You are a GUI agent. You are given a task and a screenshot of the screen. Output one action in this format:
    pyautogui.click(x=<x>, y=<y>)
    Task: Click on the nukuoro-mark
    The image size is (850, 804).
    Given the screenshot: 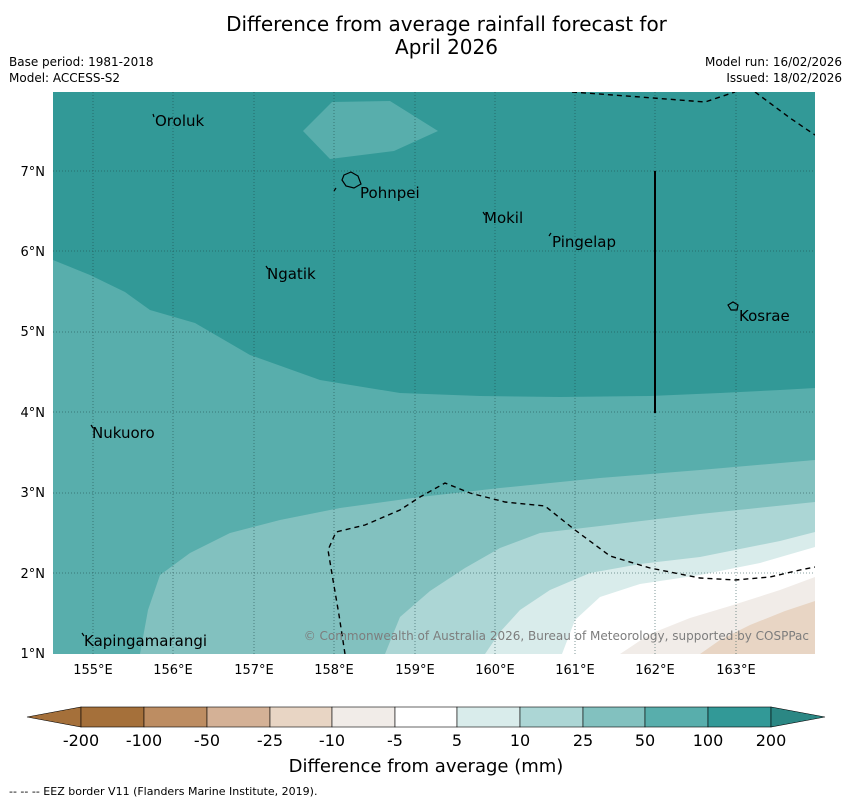 What is the action you would take?
    pyautogui.click(x=92, y=426)
    